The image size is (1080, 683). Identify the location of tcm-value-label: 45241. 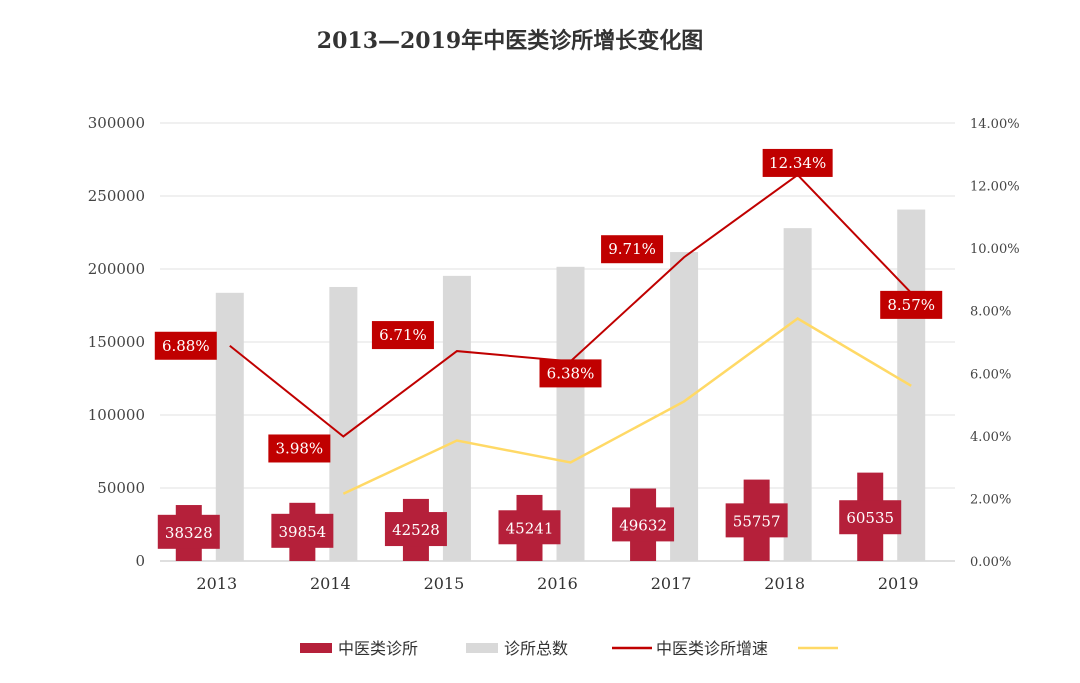
(530, 528).